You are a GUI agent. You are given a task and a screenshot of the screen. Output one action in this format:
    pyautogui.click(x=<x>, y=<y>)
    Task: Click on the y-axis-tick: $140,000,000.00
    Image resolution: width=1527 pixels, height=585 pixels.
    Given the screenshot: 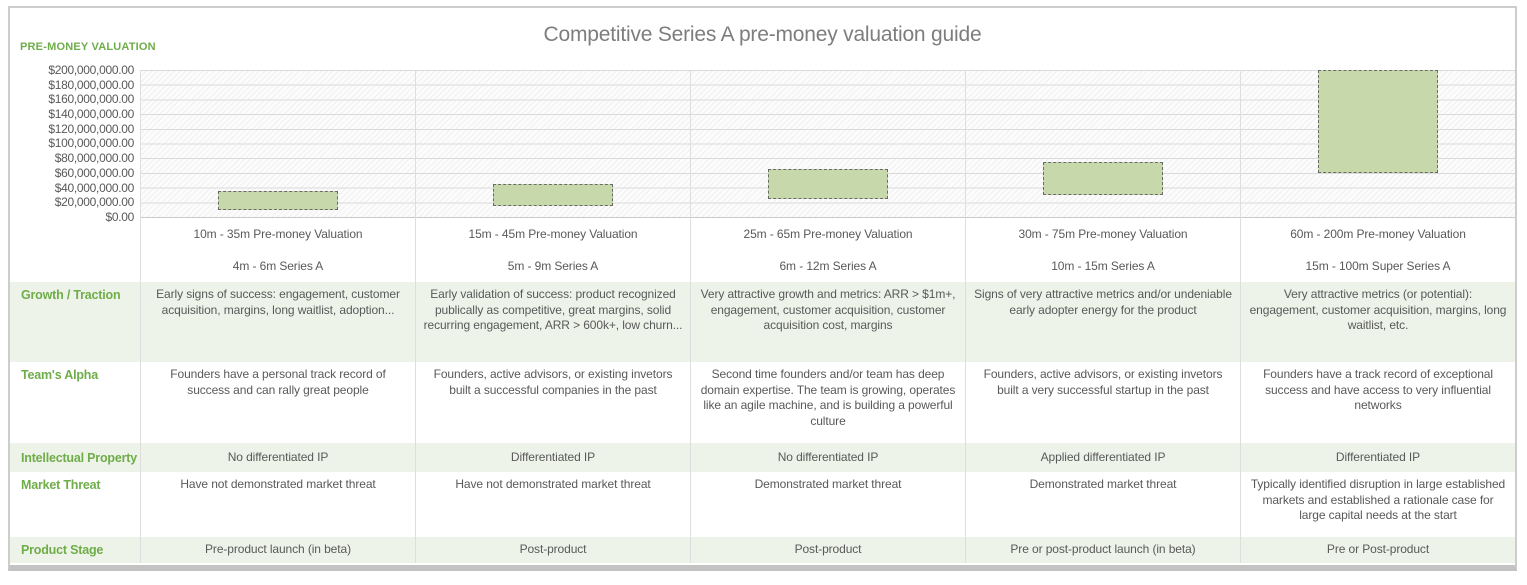 What is the action you would take?
    pyautogui.click(x=91, y=114)
    